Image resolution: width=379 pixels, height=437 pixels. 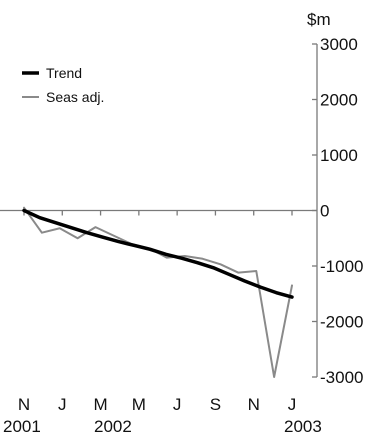 What do you see at coordinates (341, 266) in the screenshot?
I see `y-tick-label: -1000` at bounding box center [341, 266].